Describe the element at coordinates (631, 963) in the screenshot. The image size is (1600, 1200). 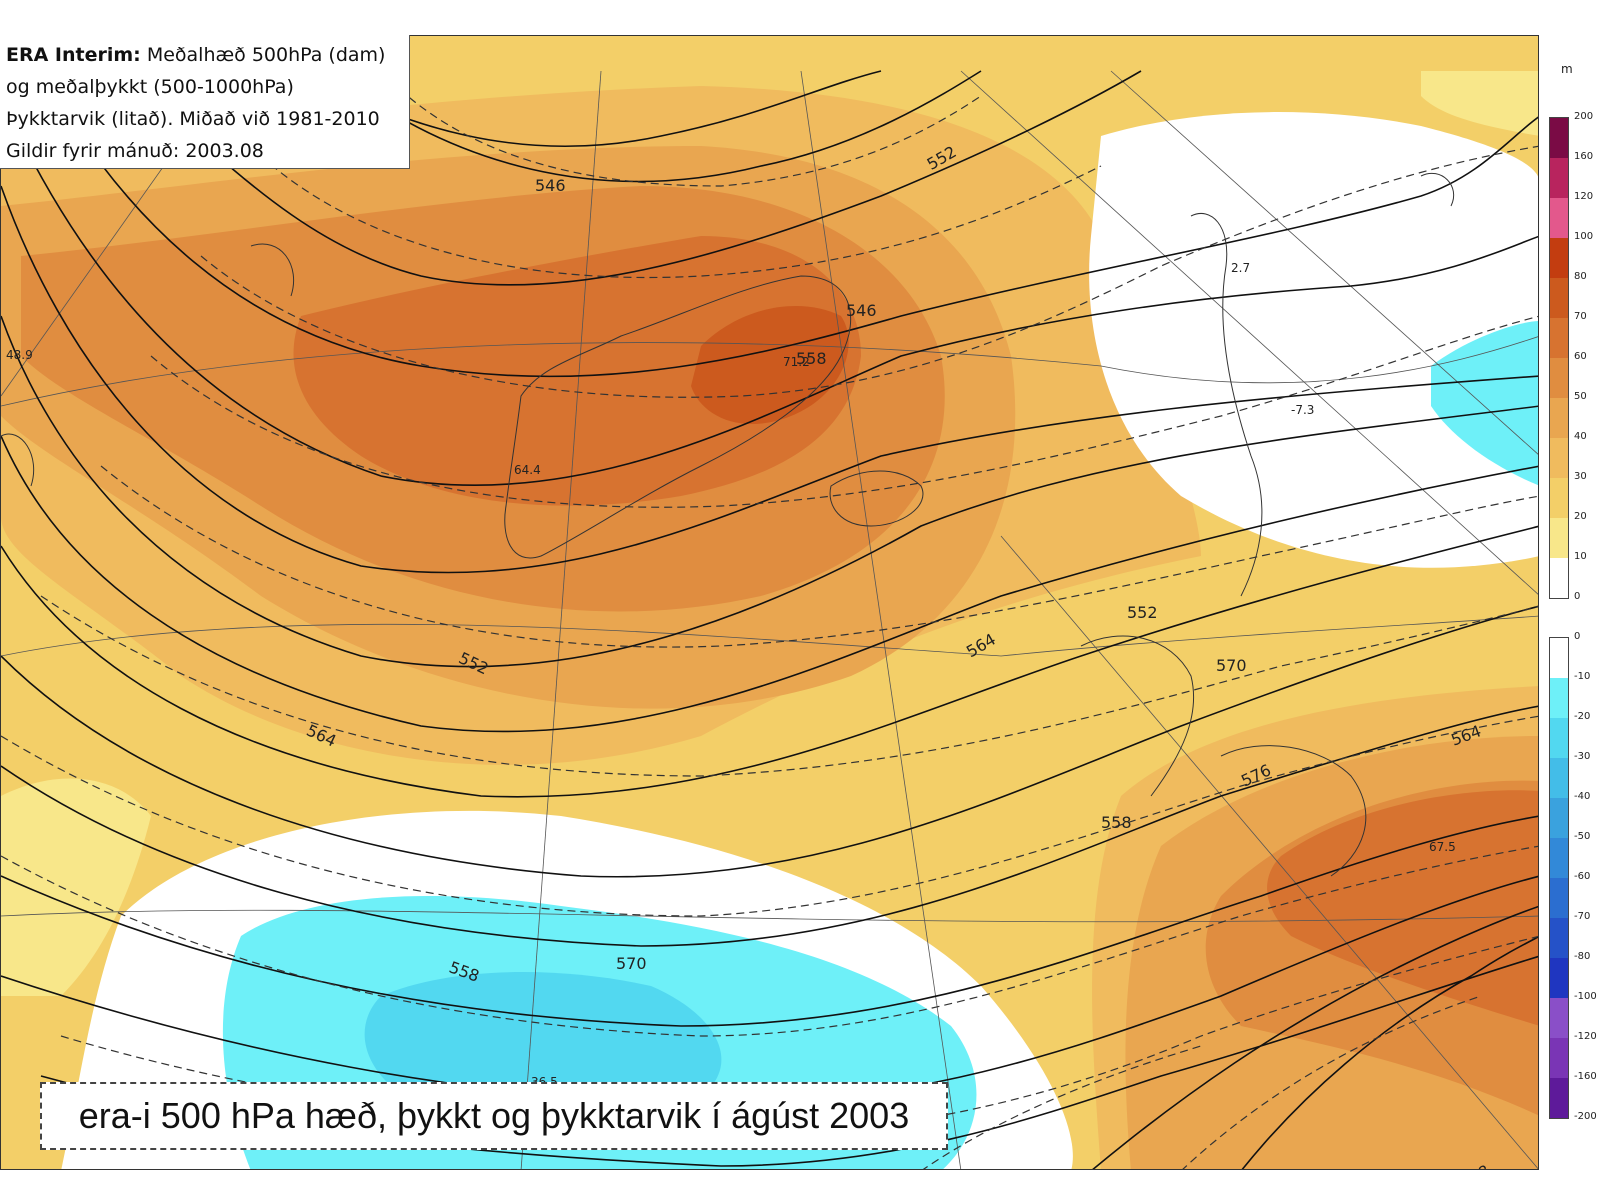
I see `label-570-south: 570` at that location.